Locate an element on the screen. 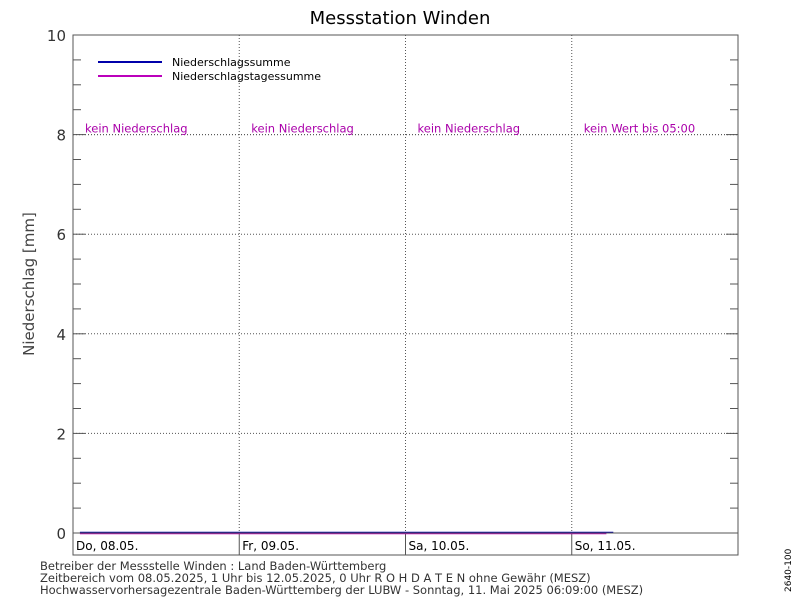 This screenshot has height=600, width=800. side-code: 2640-100 is located at coordinates (789, 570).